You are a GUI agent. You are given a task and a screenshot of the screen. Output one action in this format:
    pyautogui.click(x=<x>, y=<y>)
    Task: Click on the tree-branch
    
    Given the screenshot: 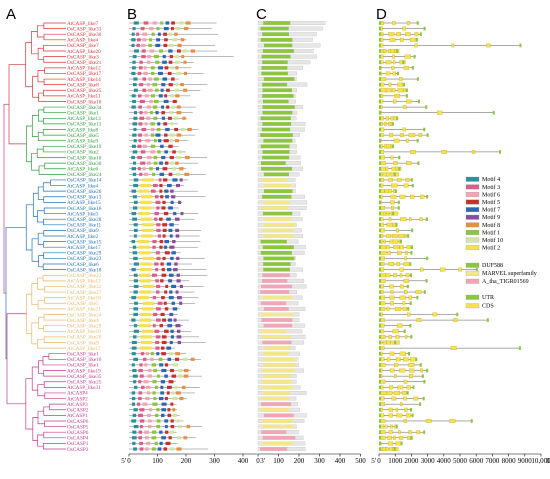 What is the action you would take?
    pyautogui.click(x=54, y=266)
    